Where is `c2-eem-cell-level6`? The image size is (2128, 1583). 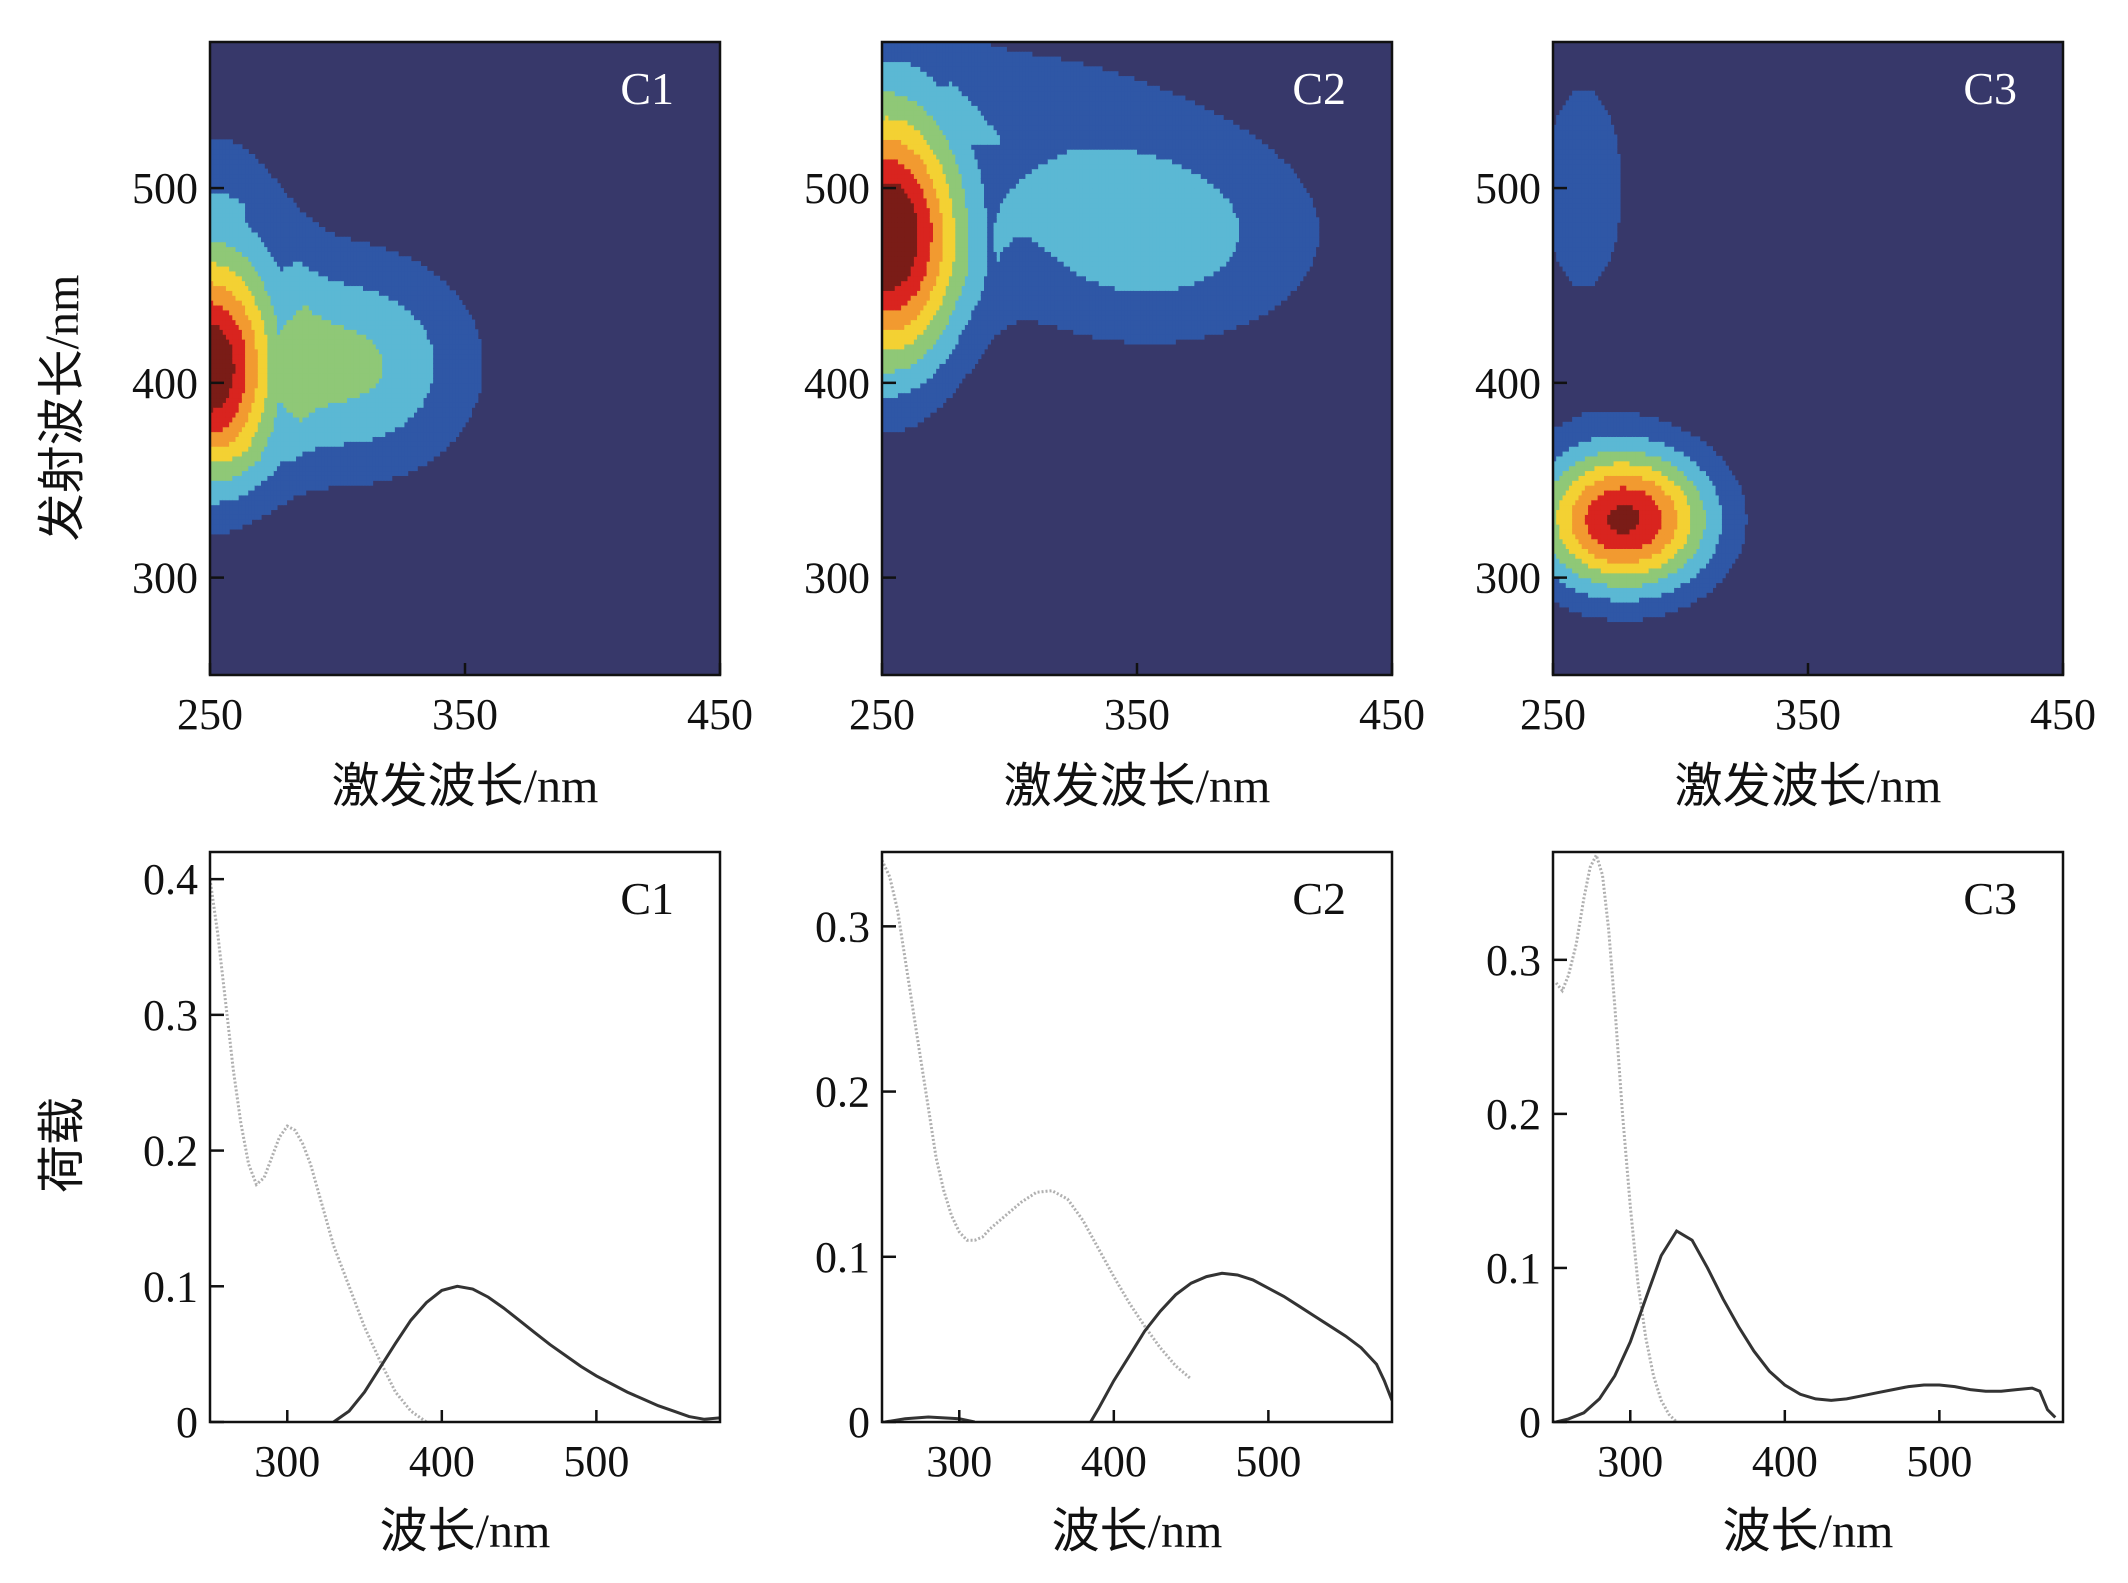
c2-eem-cell-level6 is located at coordinates (887, 171).